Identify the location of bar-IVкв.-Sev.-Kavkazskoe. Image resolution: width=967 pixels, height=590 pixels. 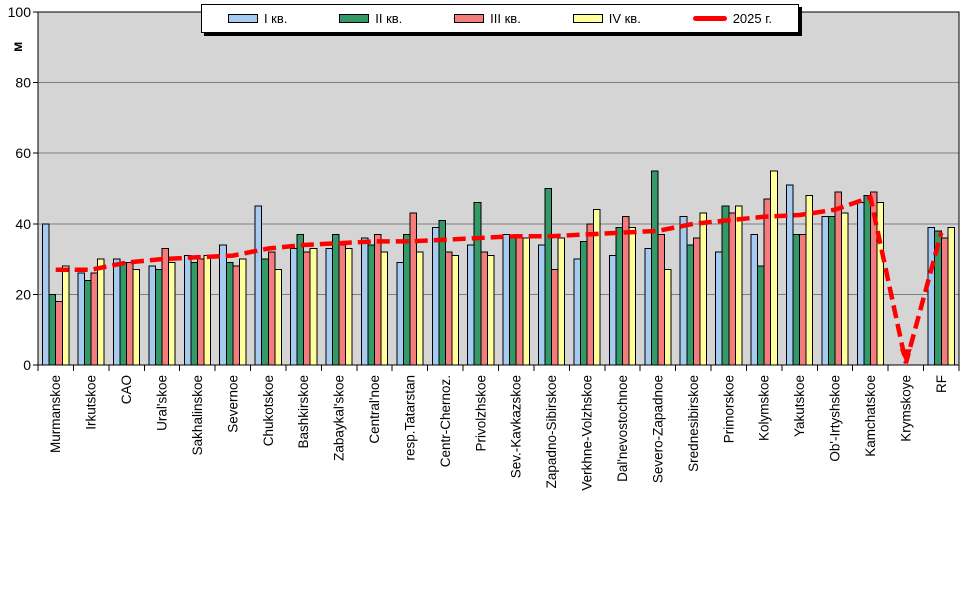
(526, 301).